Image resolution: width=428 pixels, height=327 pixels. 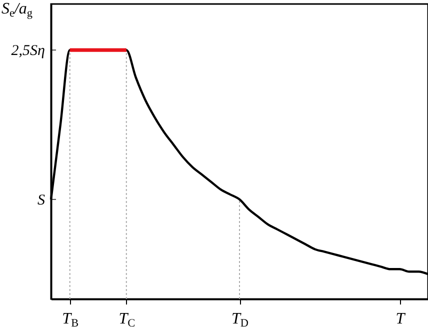 I want to click on text: 2,5Sη, so click(x=28, y=51).